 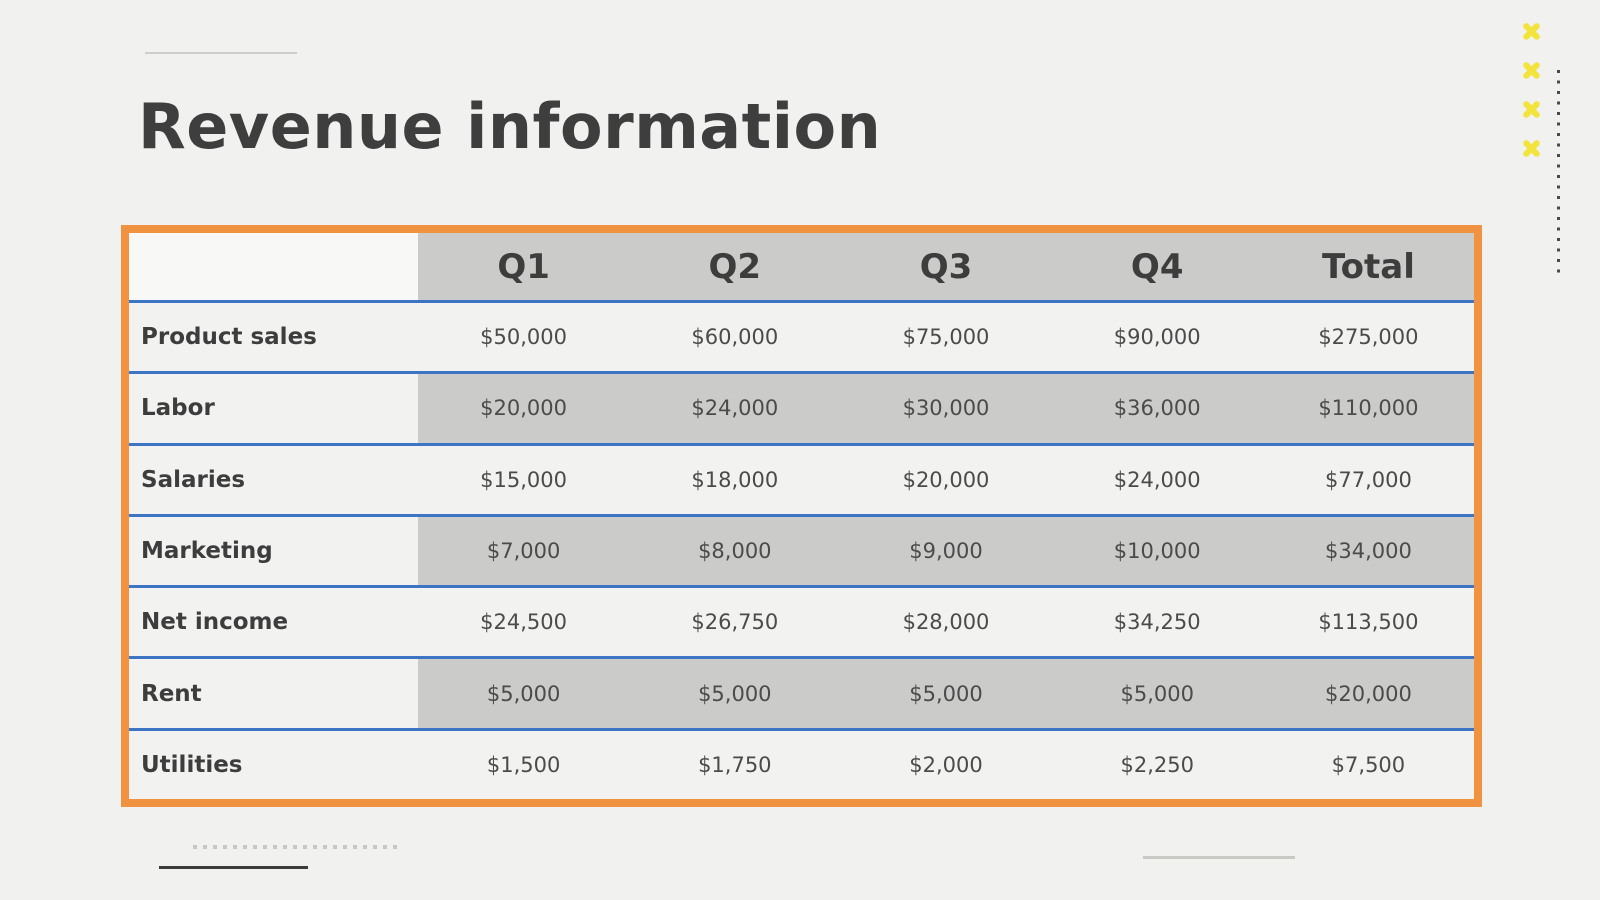 What do you see at coordinates (524, 764) in the screenshot?
I see `cell-value: $1,500` at bounding box center [524, 764].